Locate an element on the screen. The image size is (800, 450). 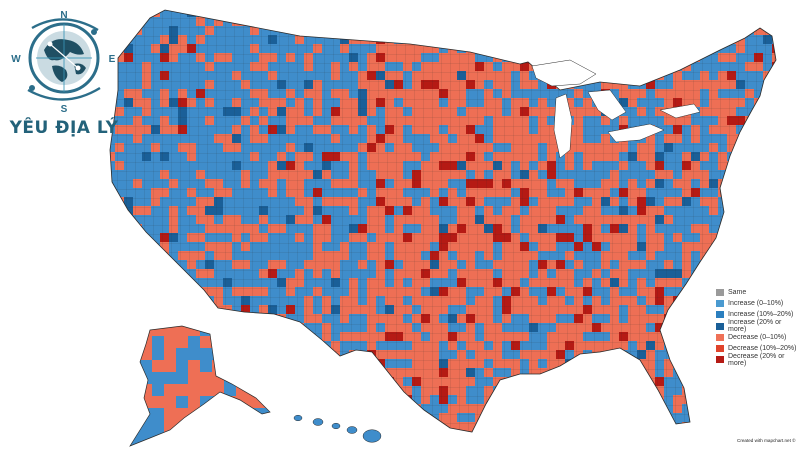
hawaii is located at coordinates (337, 428).